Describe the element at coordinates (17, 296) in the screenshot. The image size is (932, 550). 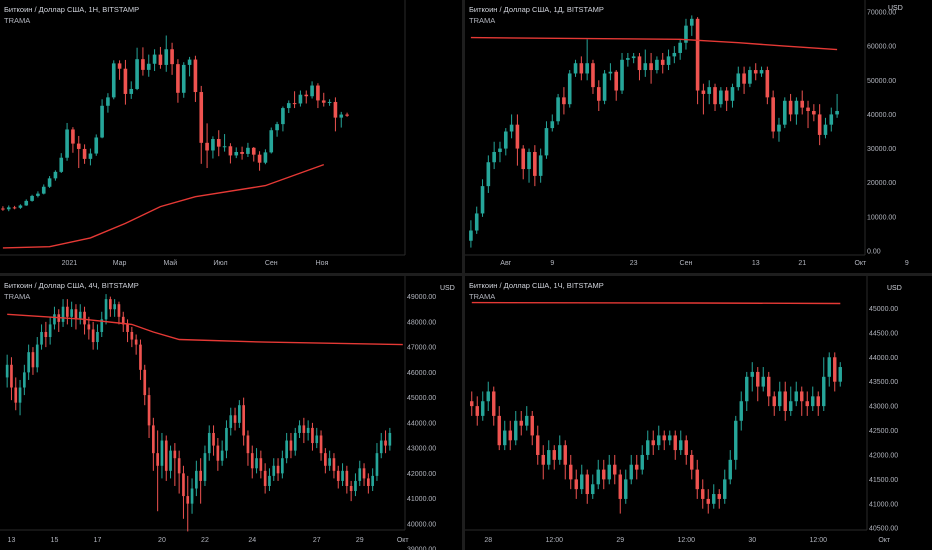
I see `indicator-label-4h: TRAMA` at that location.